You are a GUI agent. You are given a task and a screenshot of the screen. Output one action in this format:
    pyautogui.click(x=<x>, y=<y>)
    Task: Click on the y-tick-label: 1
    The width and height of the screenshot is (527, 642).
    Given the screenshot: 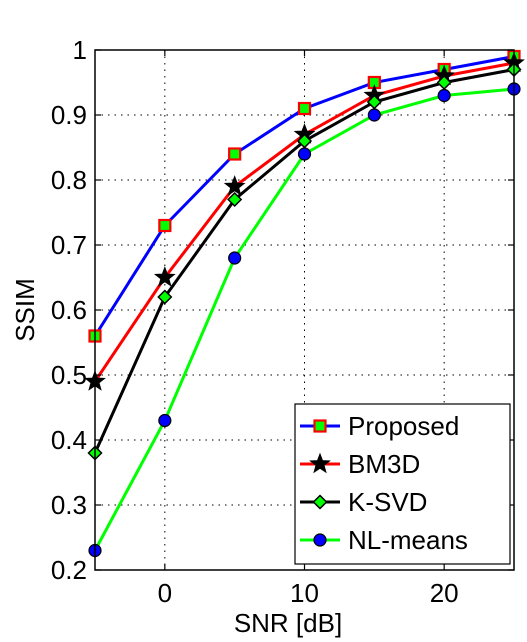 What is the action you would take?
    pyautogui.click(x=80, y=50)
    